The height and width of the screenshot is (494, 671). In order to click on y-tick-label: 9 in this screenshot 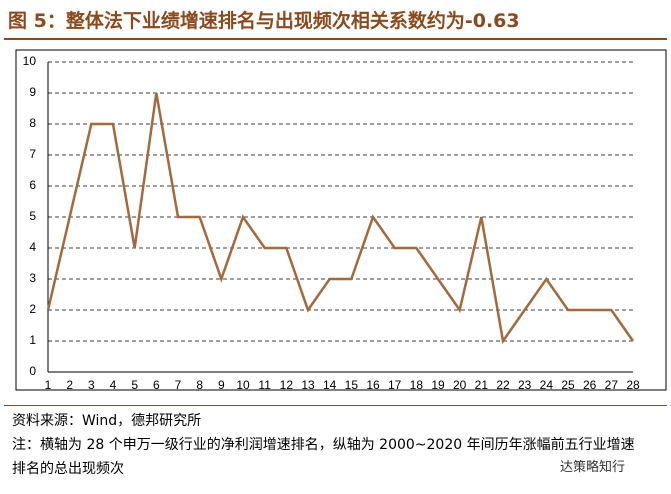, I will do `click(32, 92)`.